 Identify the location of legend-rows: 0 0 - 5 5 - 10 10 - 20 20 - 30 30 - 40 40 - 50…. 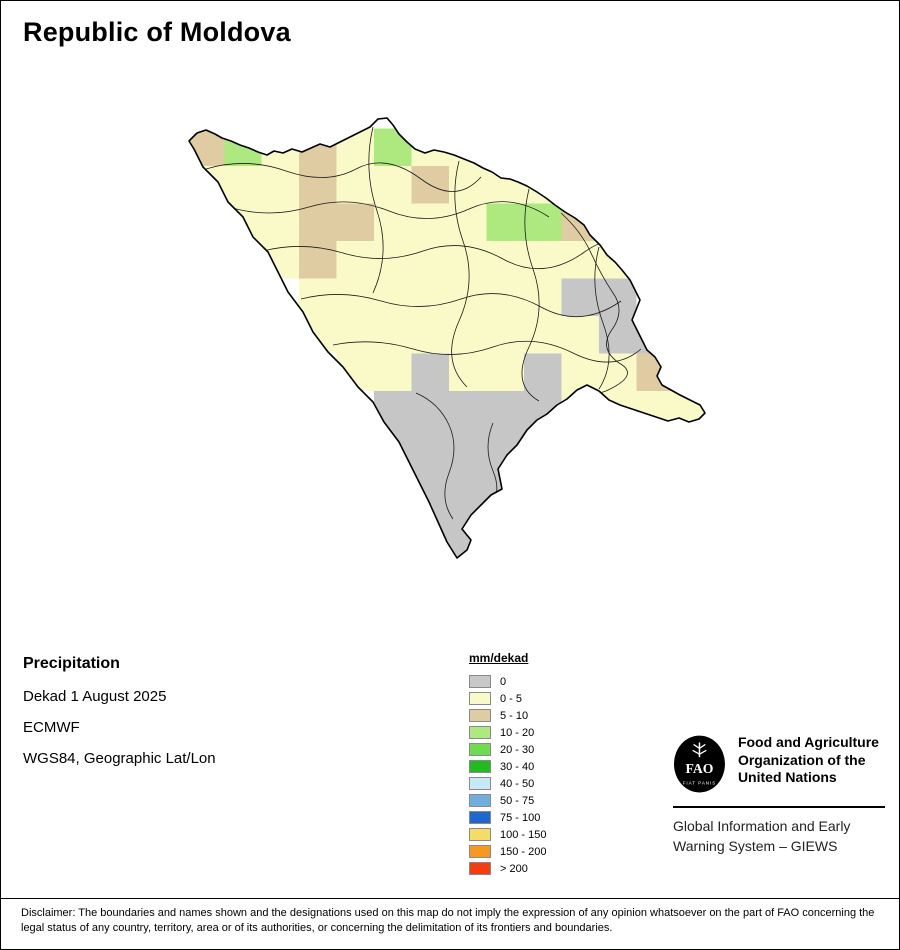
(507, 775).